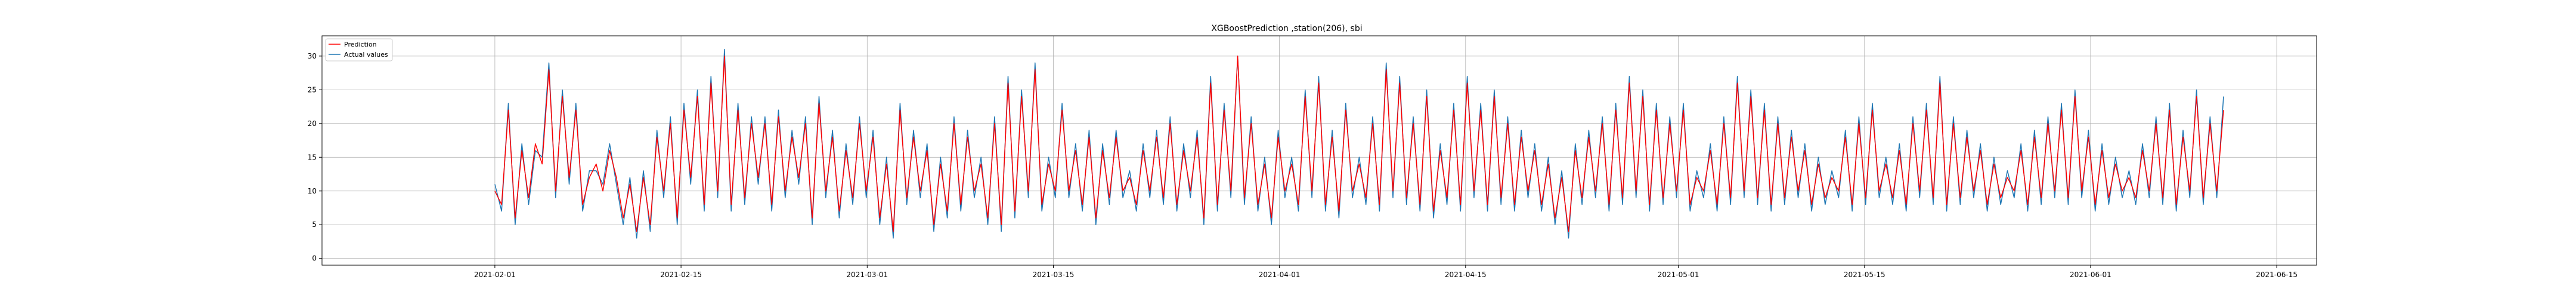 The width and height of the screenshot is (2576, 301). What do you see at coordinates (312, 89) in the screenshot?
I see `y-tick-label: 25` at bounding box center [312, 89].